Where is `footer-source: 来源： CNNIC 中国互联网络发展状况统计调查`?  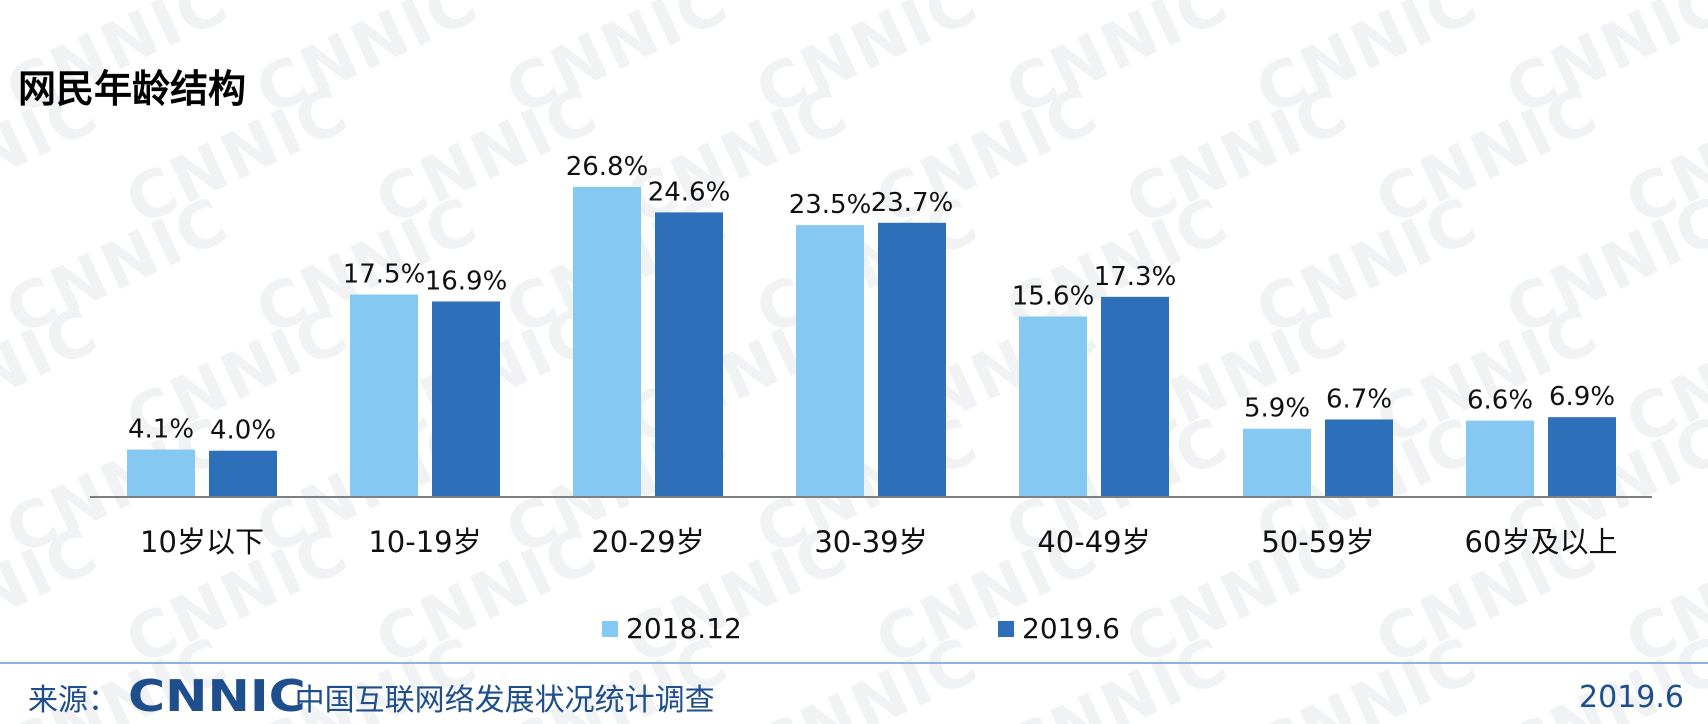 footer-source: 来源： CNNIC 中国互联网络发展状况统计调查 is located at coordinates (371, 697).